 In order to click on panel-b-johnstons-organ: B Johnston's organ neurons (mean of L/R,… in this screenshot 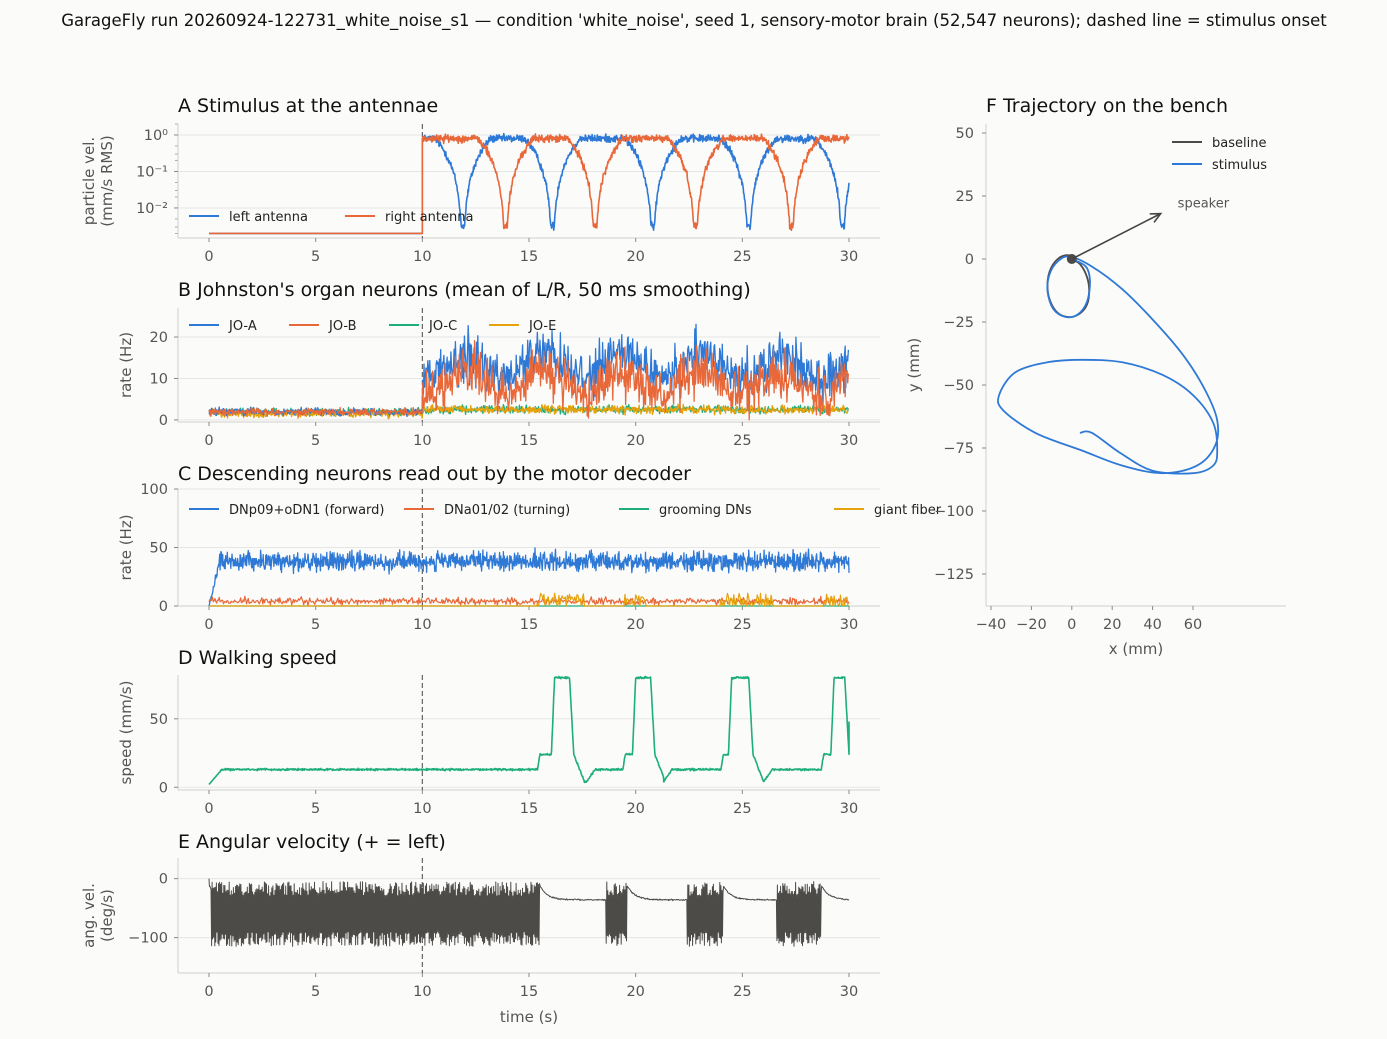, I will do `click(498, 364)`.